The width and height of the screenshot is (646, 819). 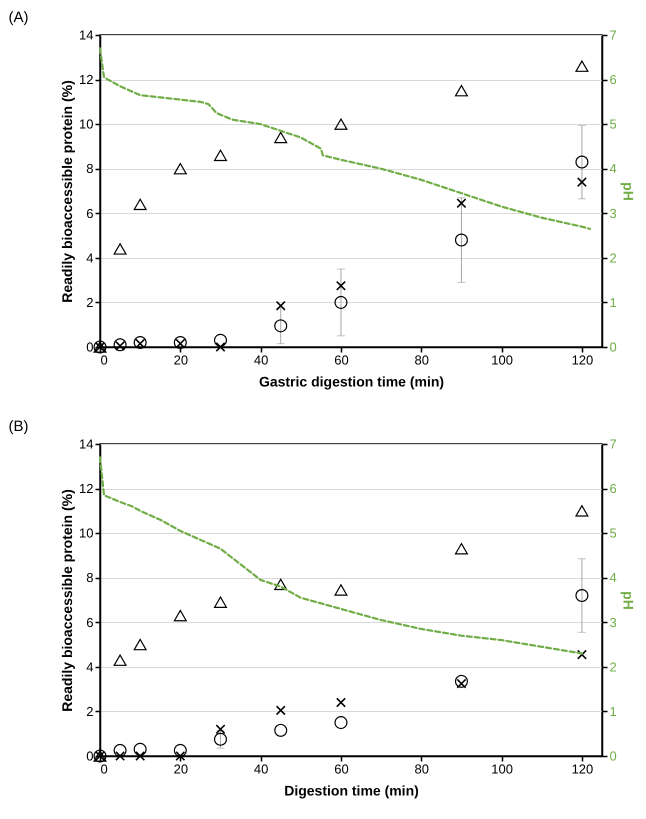 What do you see at coordinates (351, 790) in the screenshot?
I see `x-axis-title: Digestion time (min)` at bounding box center [351, 790].